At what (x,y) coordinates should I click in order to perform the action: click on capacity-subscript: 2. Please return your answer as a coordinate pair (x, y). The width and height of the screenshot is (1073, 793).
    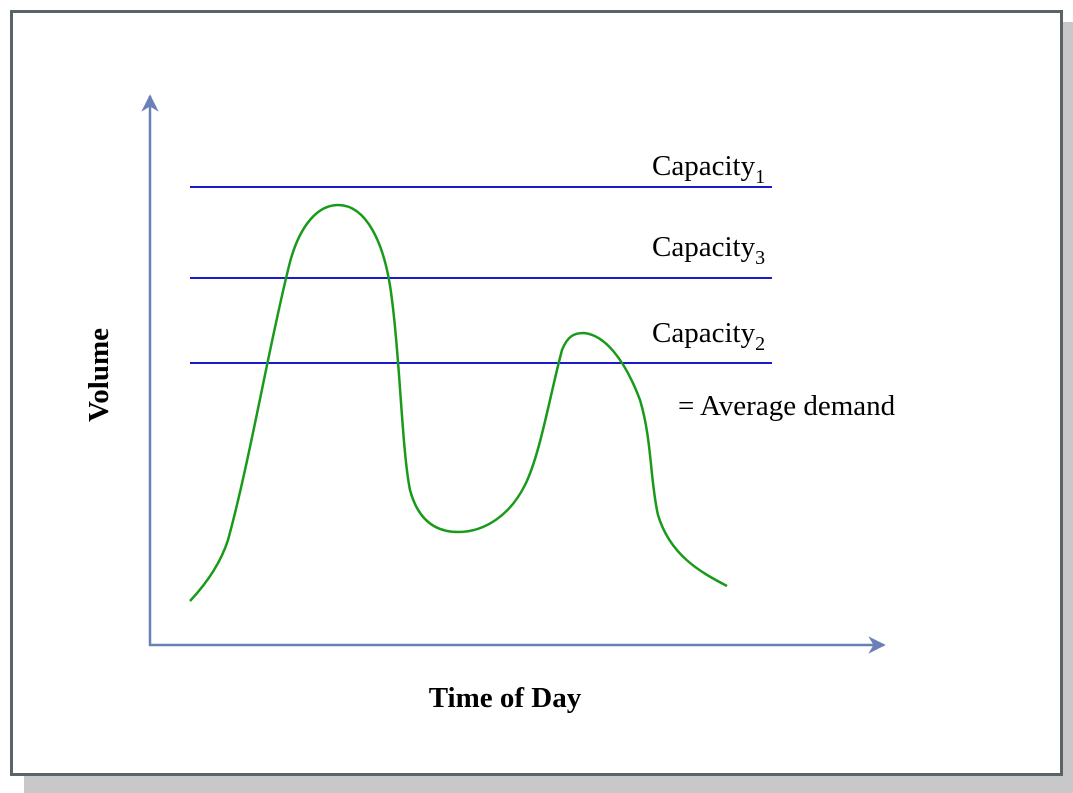
    Looking at the image, I should click on (760, 344).